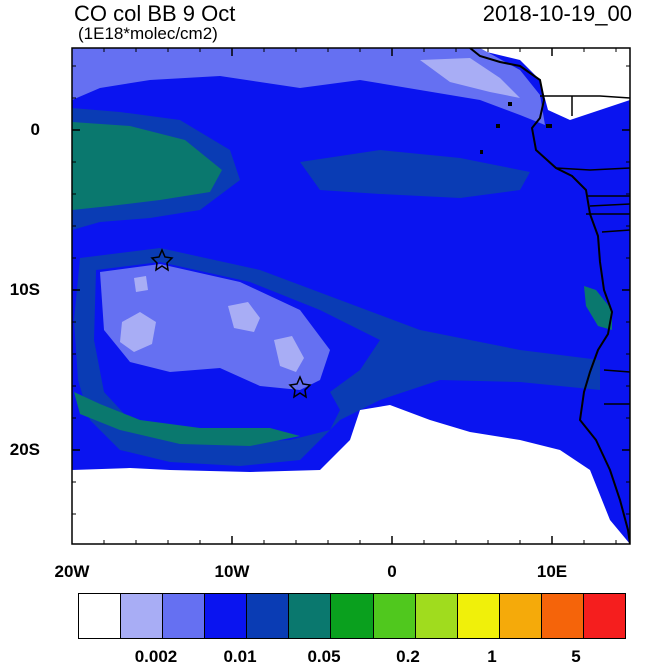 Image resolution: width=650 pixels, height=667 pixels. What do you see at coordinates (289, 354) in the screenshot?
I see `plume-light-c` at bounding box center [289, 354].